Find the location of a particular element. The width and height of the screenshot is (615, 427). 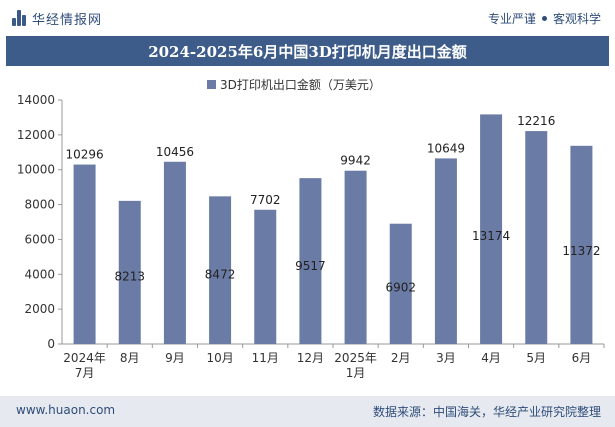

slogan-text-2: 客观科学 is located at coordinates (576, 19).